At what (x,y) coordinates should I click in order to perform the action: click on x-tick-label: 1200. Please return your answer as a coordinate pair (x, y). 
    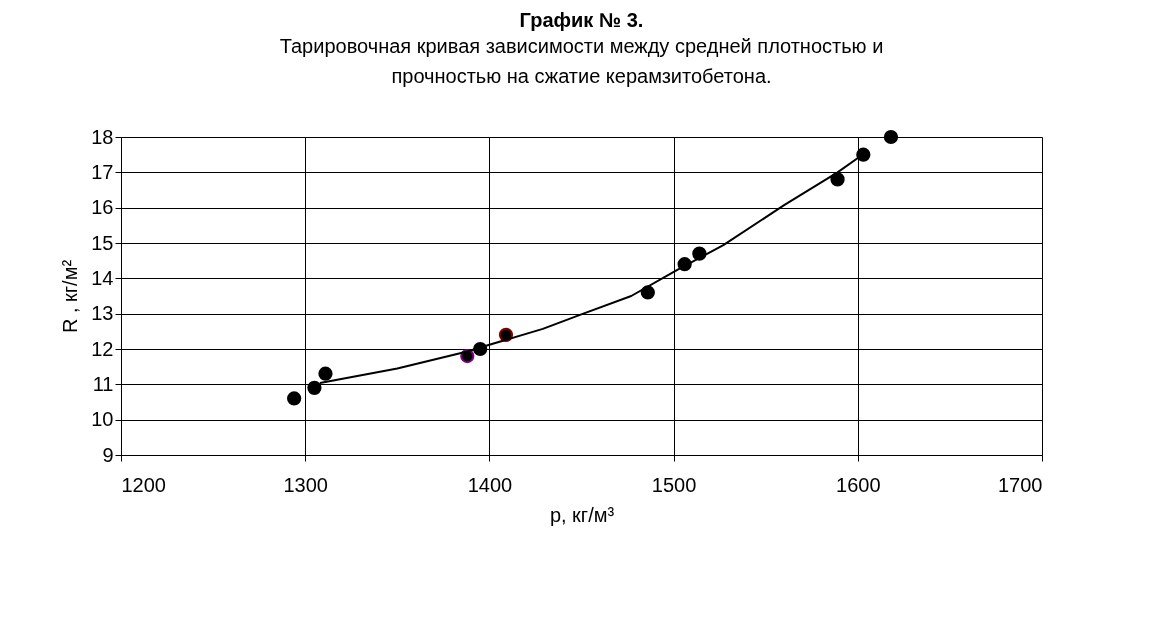
    Looking at the image, I should click on (143, 484).